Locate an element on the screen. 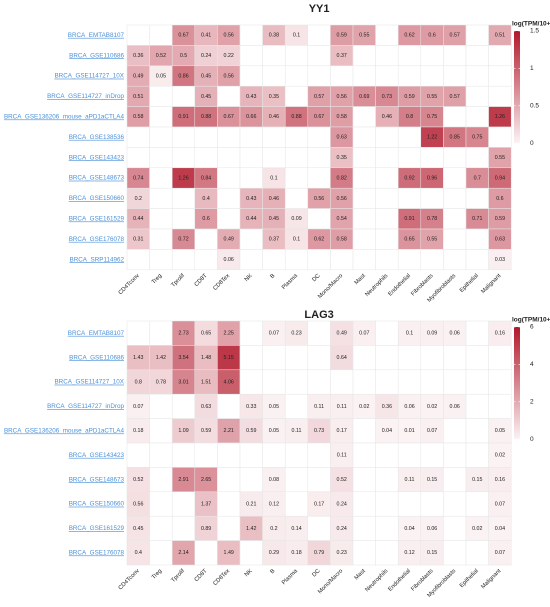  cell-label: 0.82 is located at coordinates (342, 178).